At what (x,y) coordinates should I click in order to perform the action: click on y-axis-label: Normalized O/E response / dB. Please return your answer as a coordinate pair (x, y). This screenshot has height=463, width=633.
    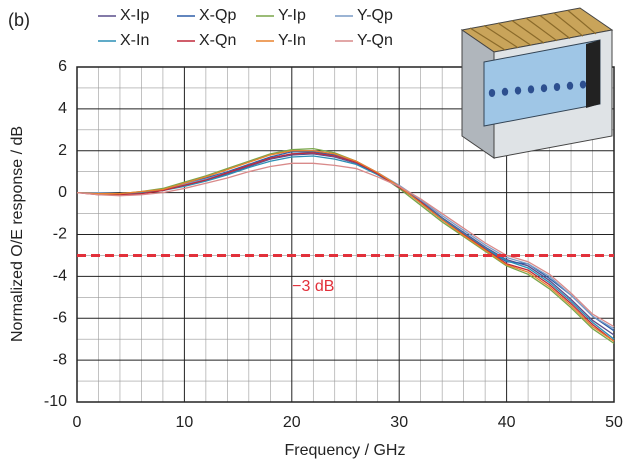
    Looking at the image, I should click on (17, 234).